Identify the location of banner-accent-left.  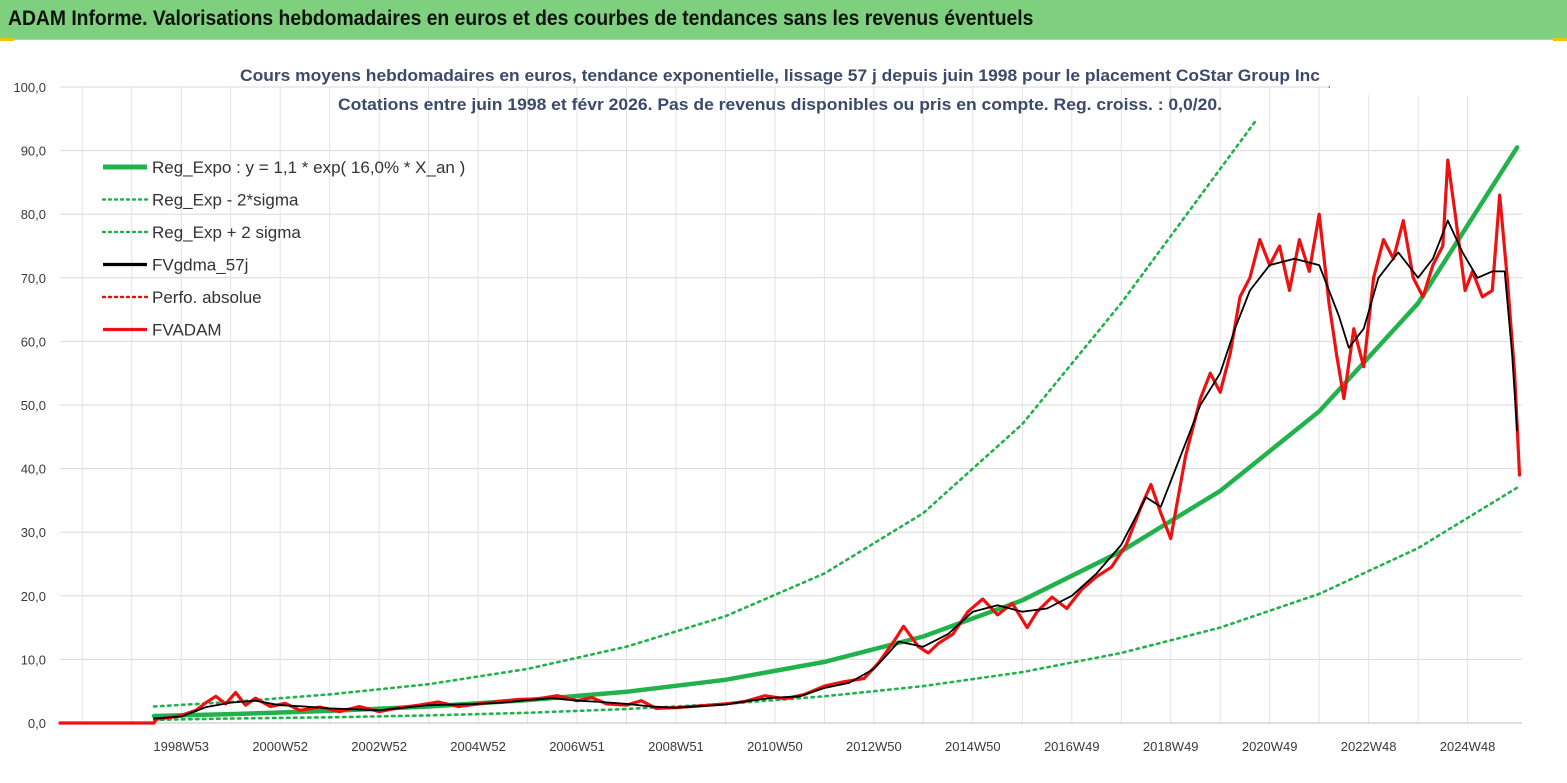
(7, 40).